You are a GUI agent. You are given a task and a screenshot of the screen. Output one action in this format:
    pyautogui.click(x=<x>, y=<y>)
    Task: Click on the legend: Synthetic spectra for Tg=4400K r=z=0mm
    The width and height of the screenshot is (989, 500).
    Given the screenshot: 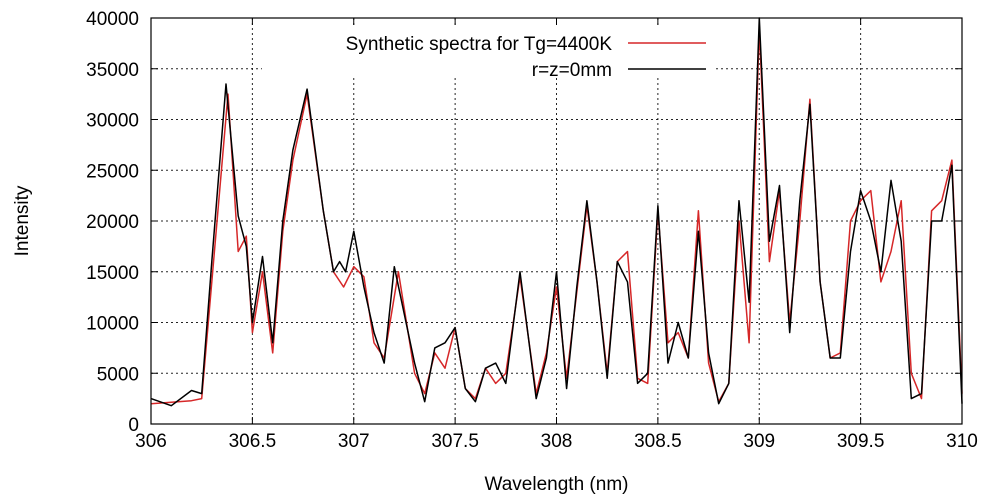 What is the action you would take?
    pyautogui.click(x=489, y=53)
    